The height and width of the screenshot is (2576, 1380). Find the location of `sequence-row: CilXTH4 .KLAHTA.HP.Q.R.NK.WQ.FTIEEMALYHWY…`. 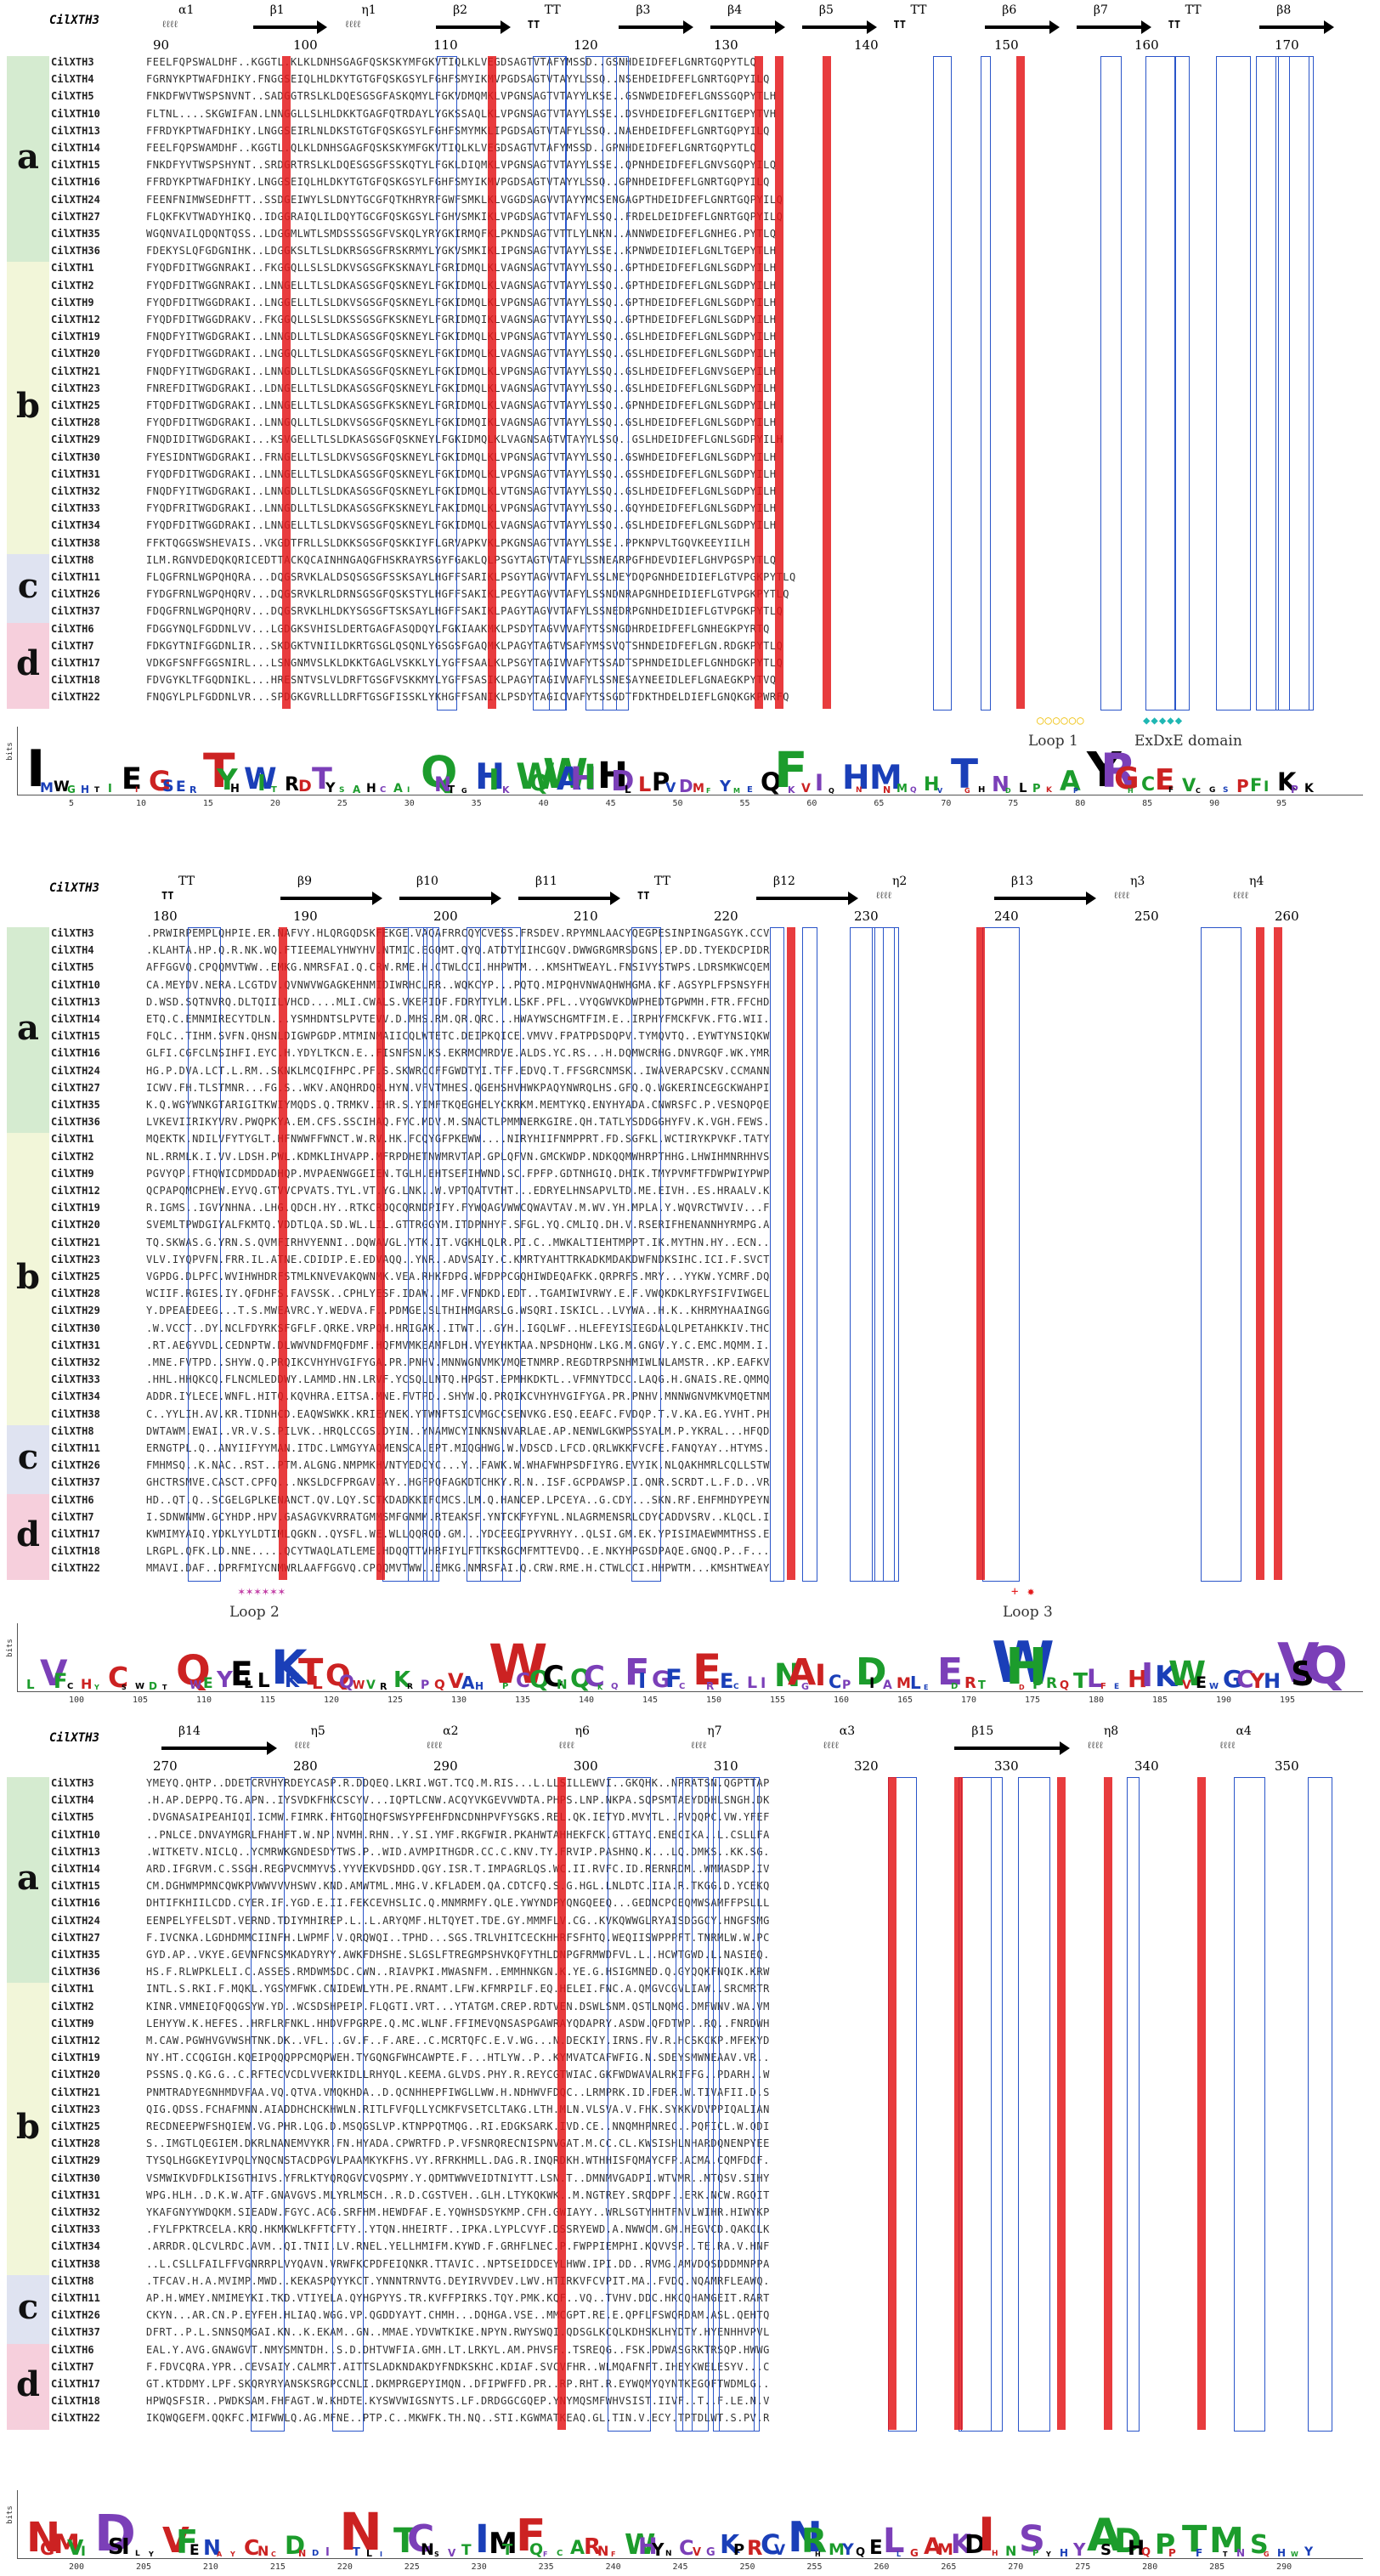

sequence-row: CilXTH4 .KLAHTA.HP.Q.R.NK.WQ.FTIEEMALYHWY… is located at coordinates (712, 952).